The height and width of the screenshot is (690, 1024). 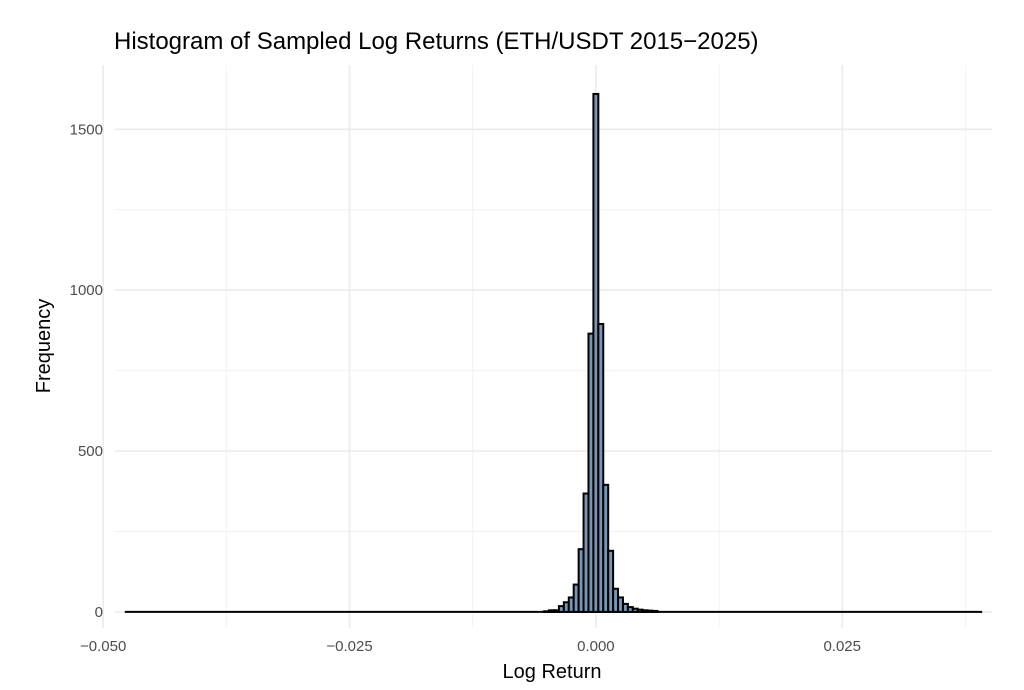 I want to click on x-tick-label: −0.050, so click(x=103, y=646).